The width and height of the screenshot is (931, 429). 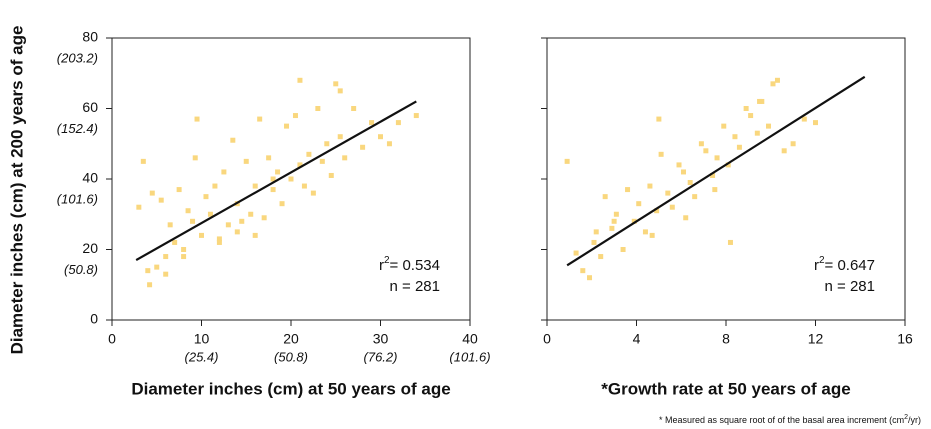 I want to click on y-axis-label: Diameter inches (cm) at 200 years of age, so click(x=16, y=190).